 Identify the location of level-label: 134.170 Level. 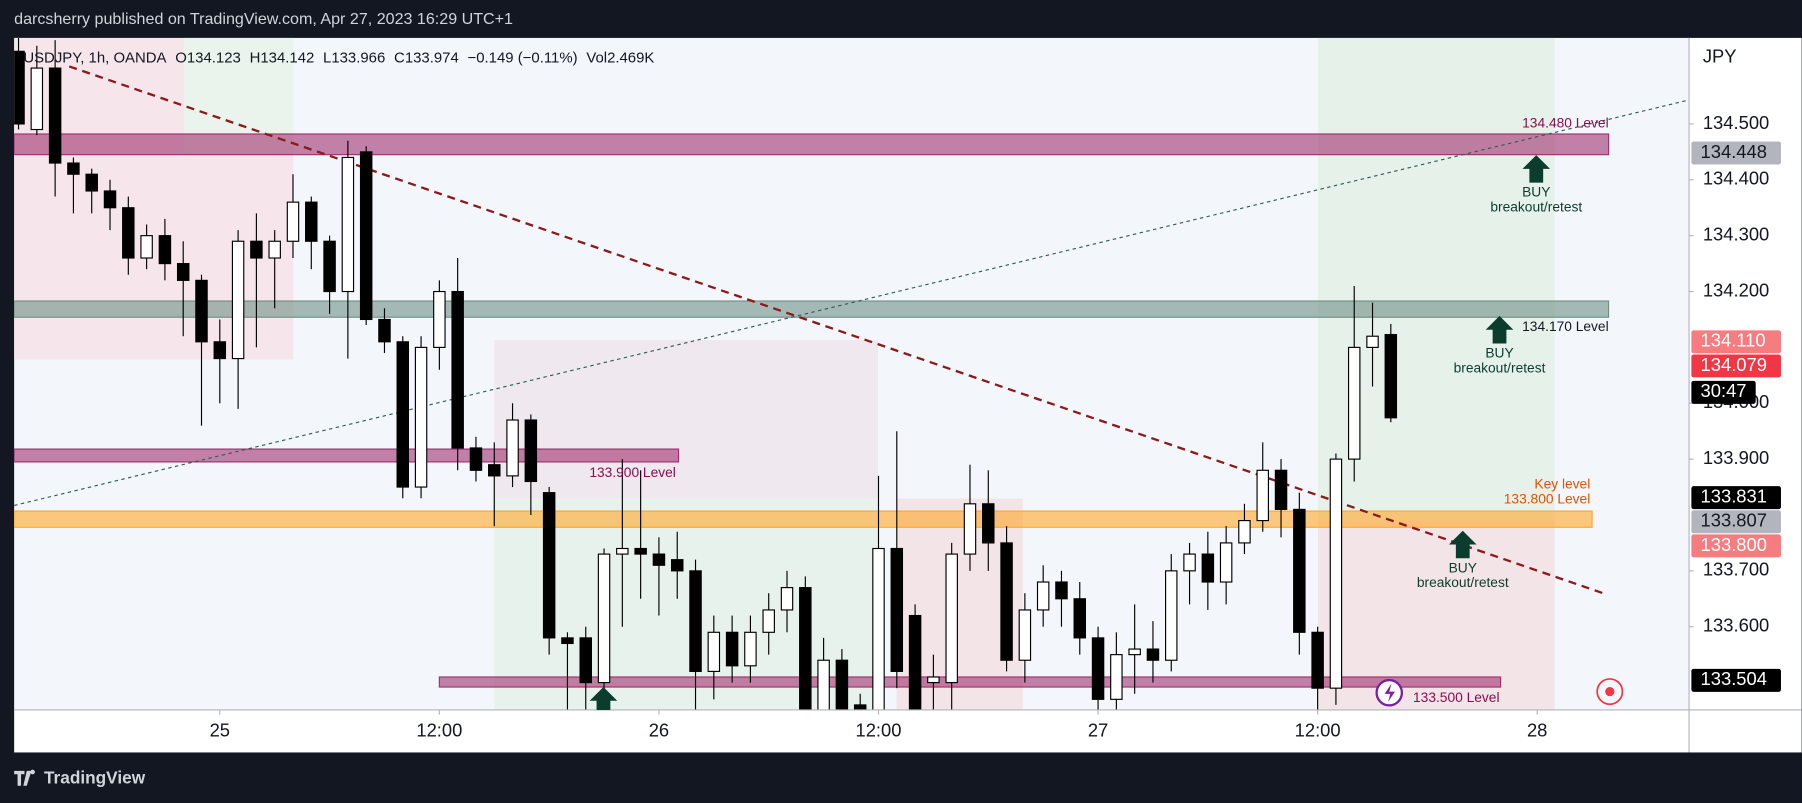
(1565, 326).